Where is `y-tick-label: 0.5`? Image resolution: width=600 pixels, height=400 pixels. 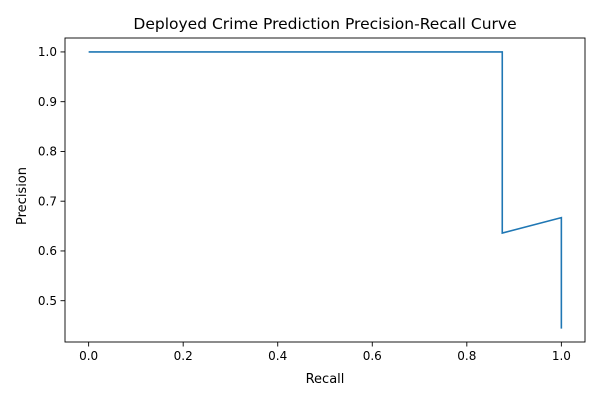
y-tick-label: 0.5 is located at coordinates (47, 301).